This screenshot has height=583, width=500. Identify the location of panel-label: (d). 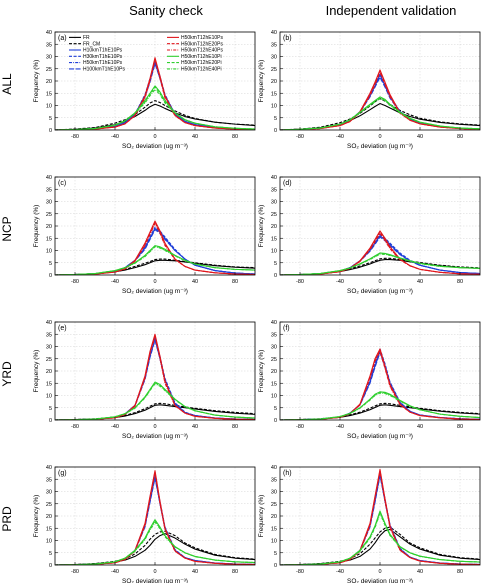
(287, 183).